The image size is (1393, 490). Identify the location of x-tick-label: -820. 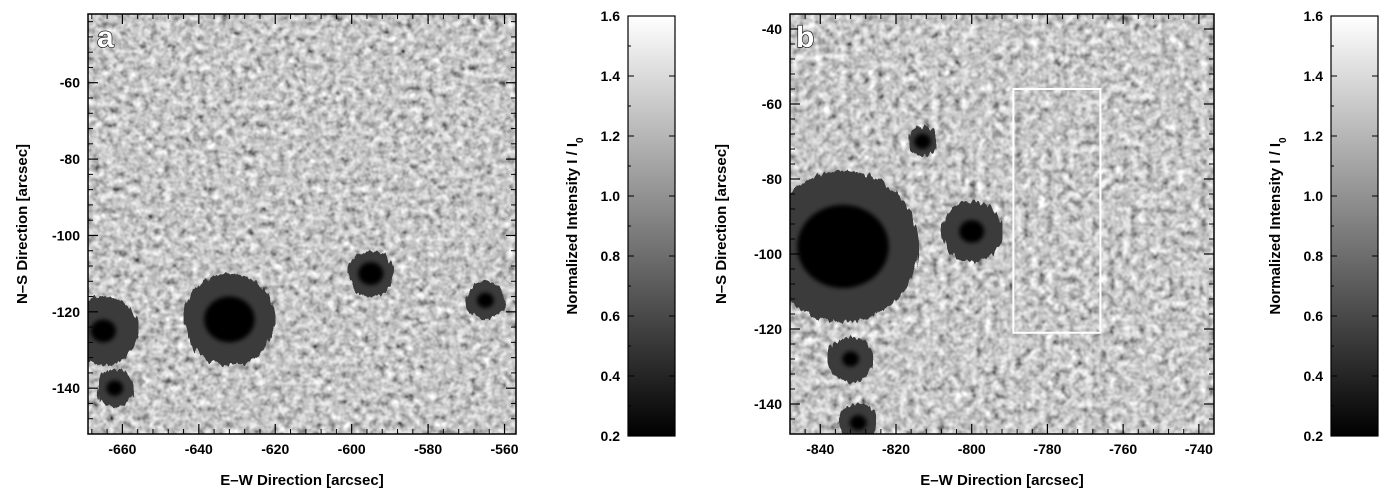
(896, 449).